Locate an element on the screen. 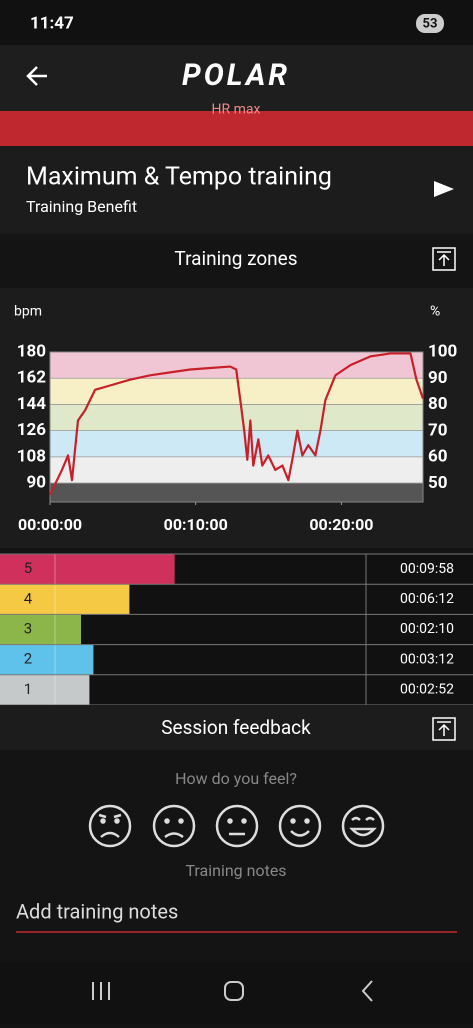  zone-duration: 00:09:58 is located at coordinates (427, 569).